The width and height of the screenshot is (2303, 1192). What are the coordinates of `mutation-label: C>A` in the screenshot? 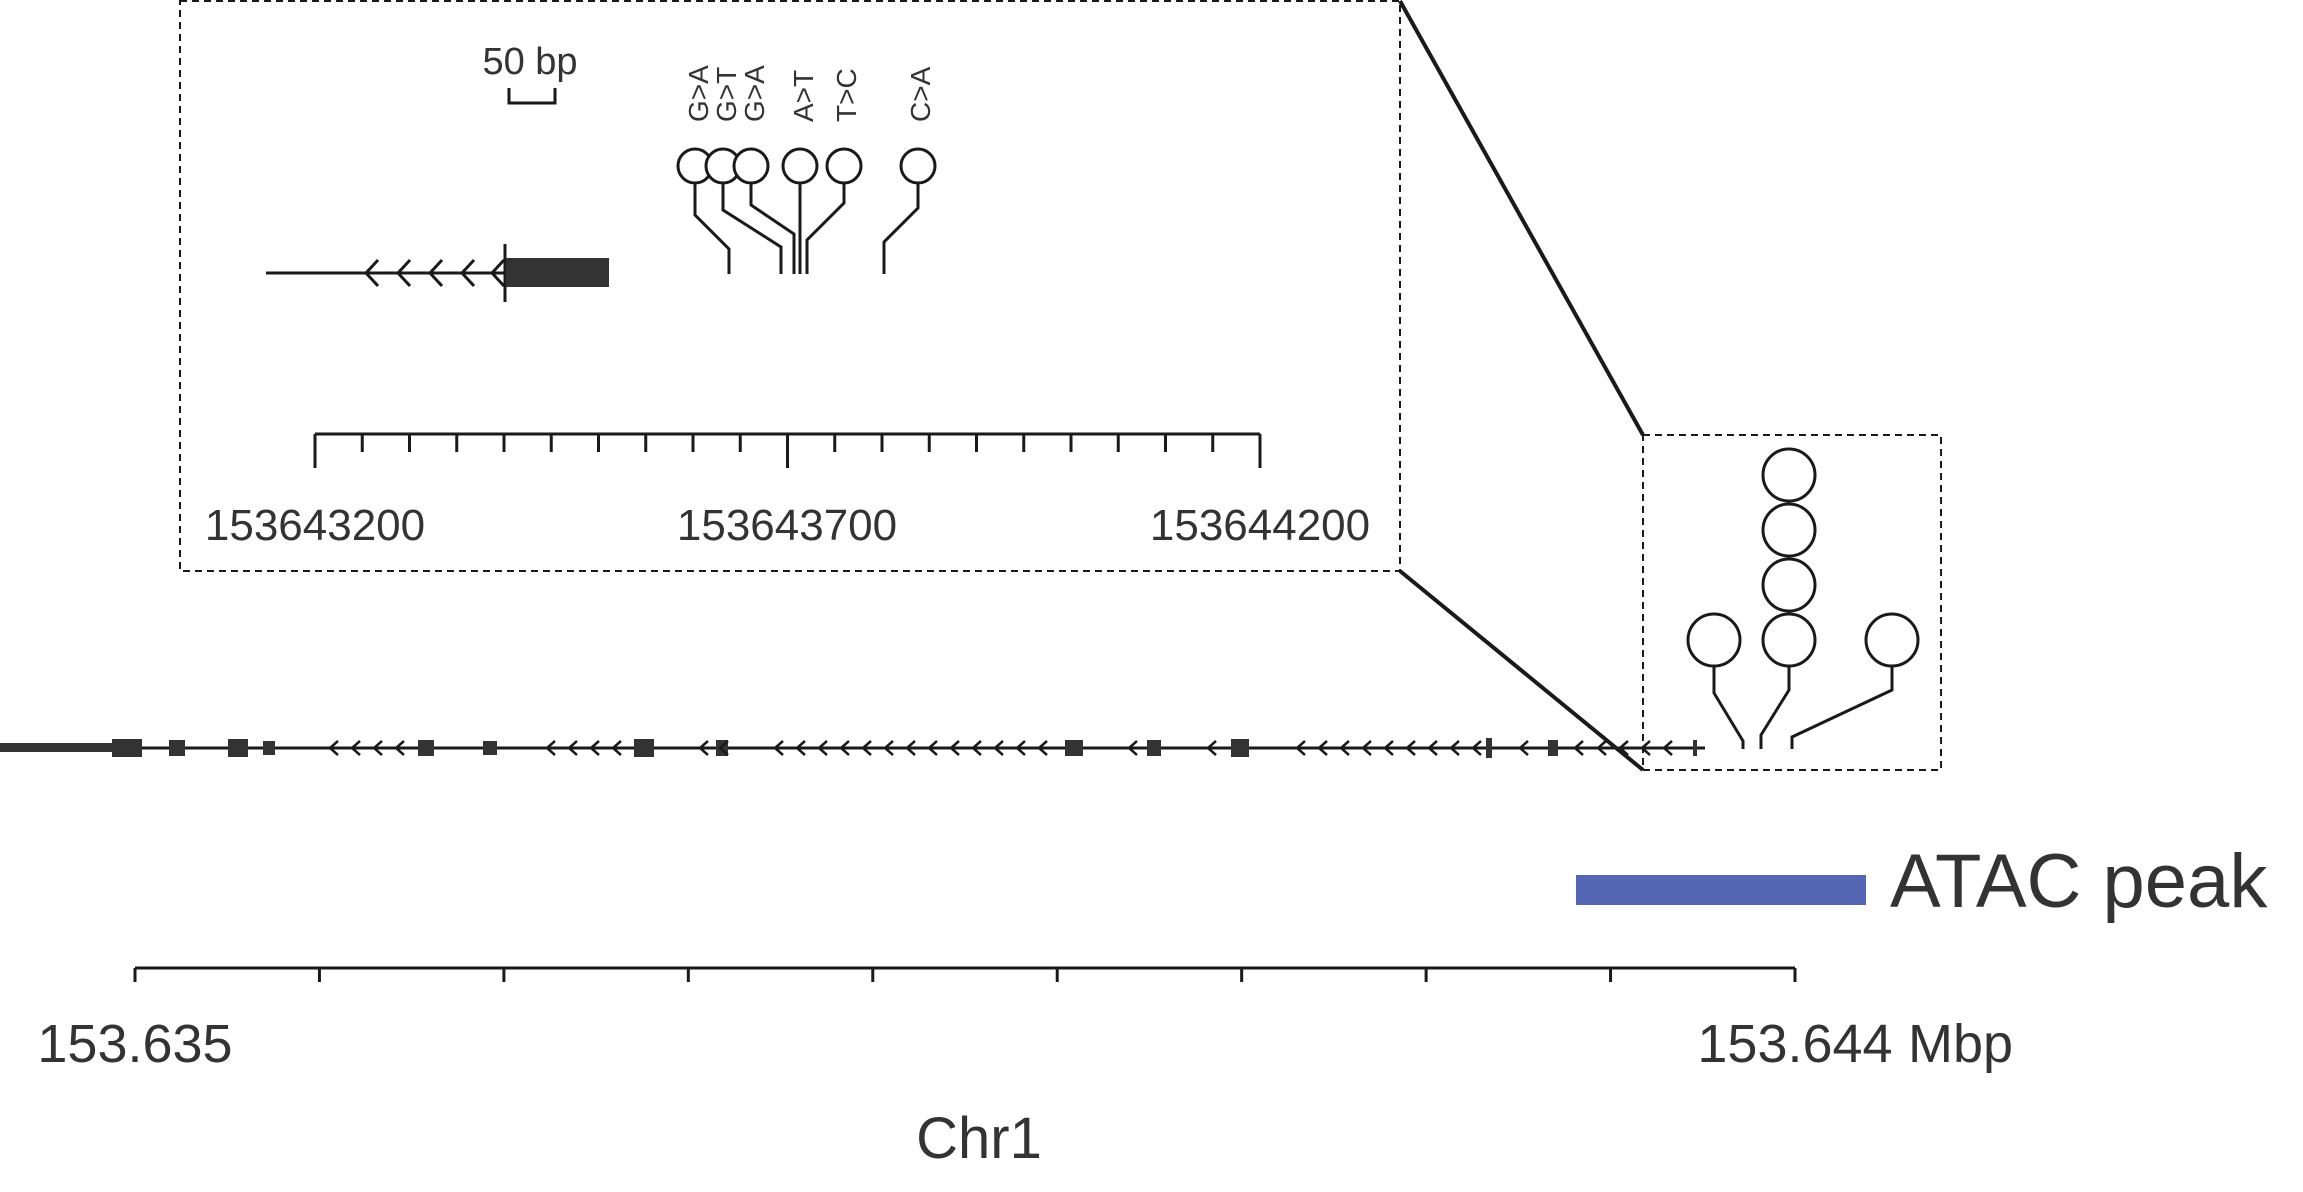 It's located at (920, 94).